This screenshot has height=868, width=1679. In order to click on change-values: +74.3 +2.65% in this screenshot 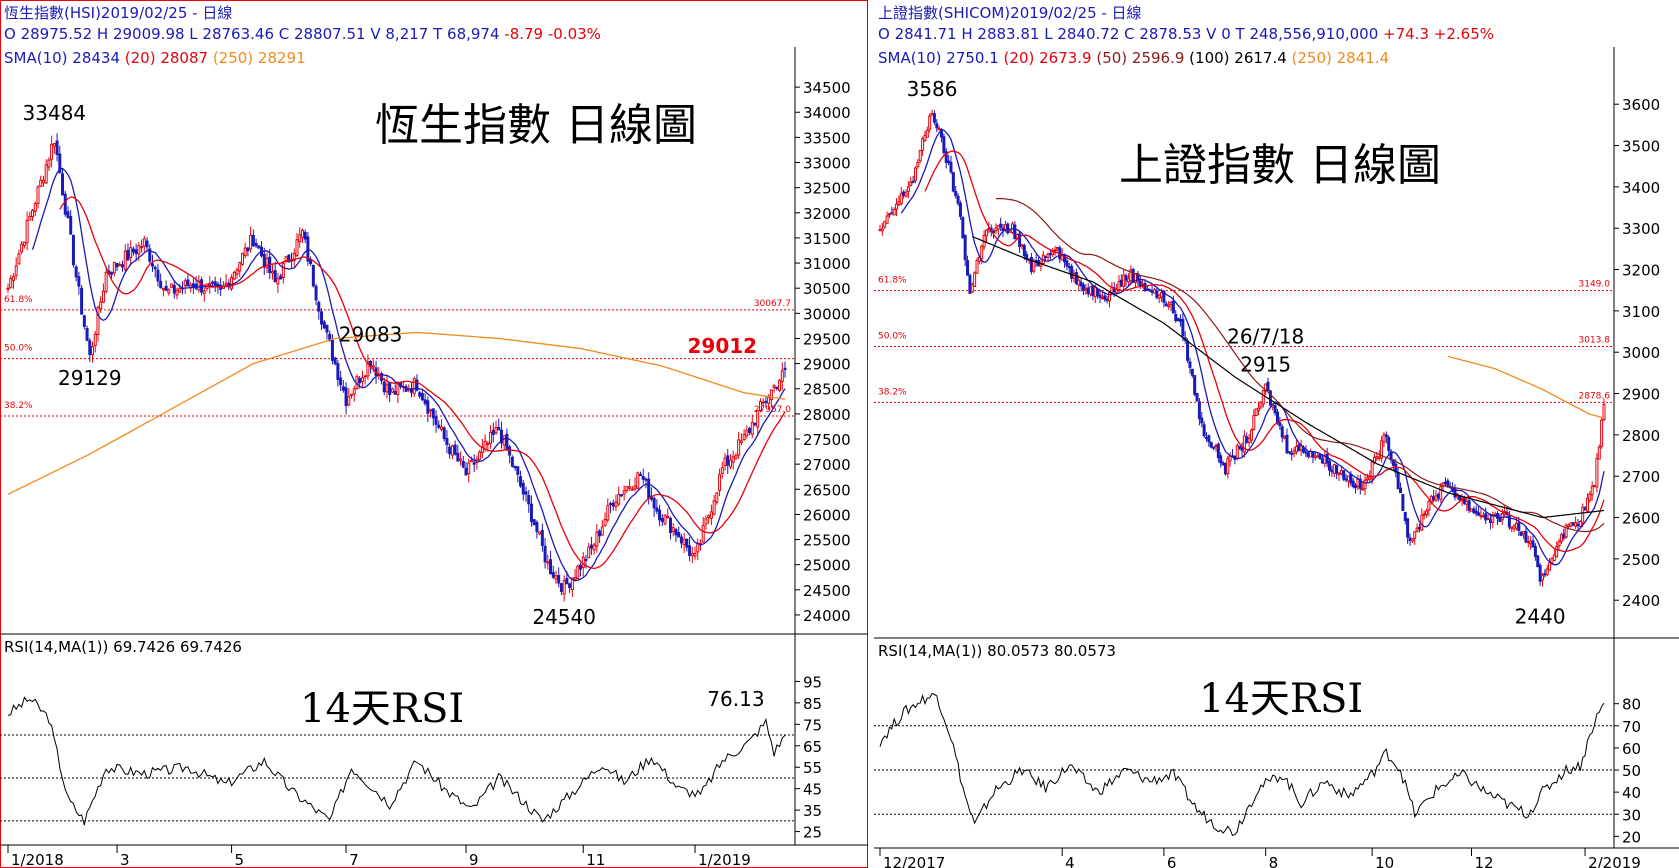, I will do `click(1438, 34)`.